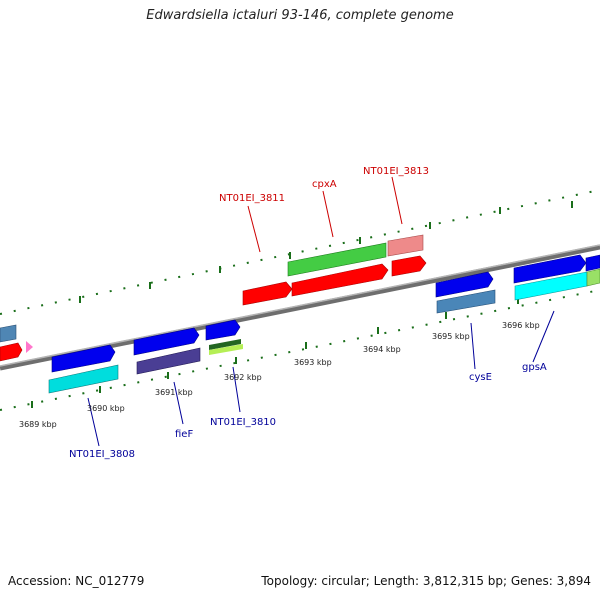  Describe the element at coordinates (223, 330) in the screenshot. I see `gene-arrow-nt3810` at that location.